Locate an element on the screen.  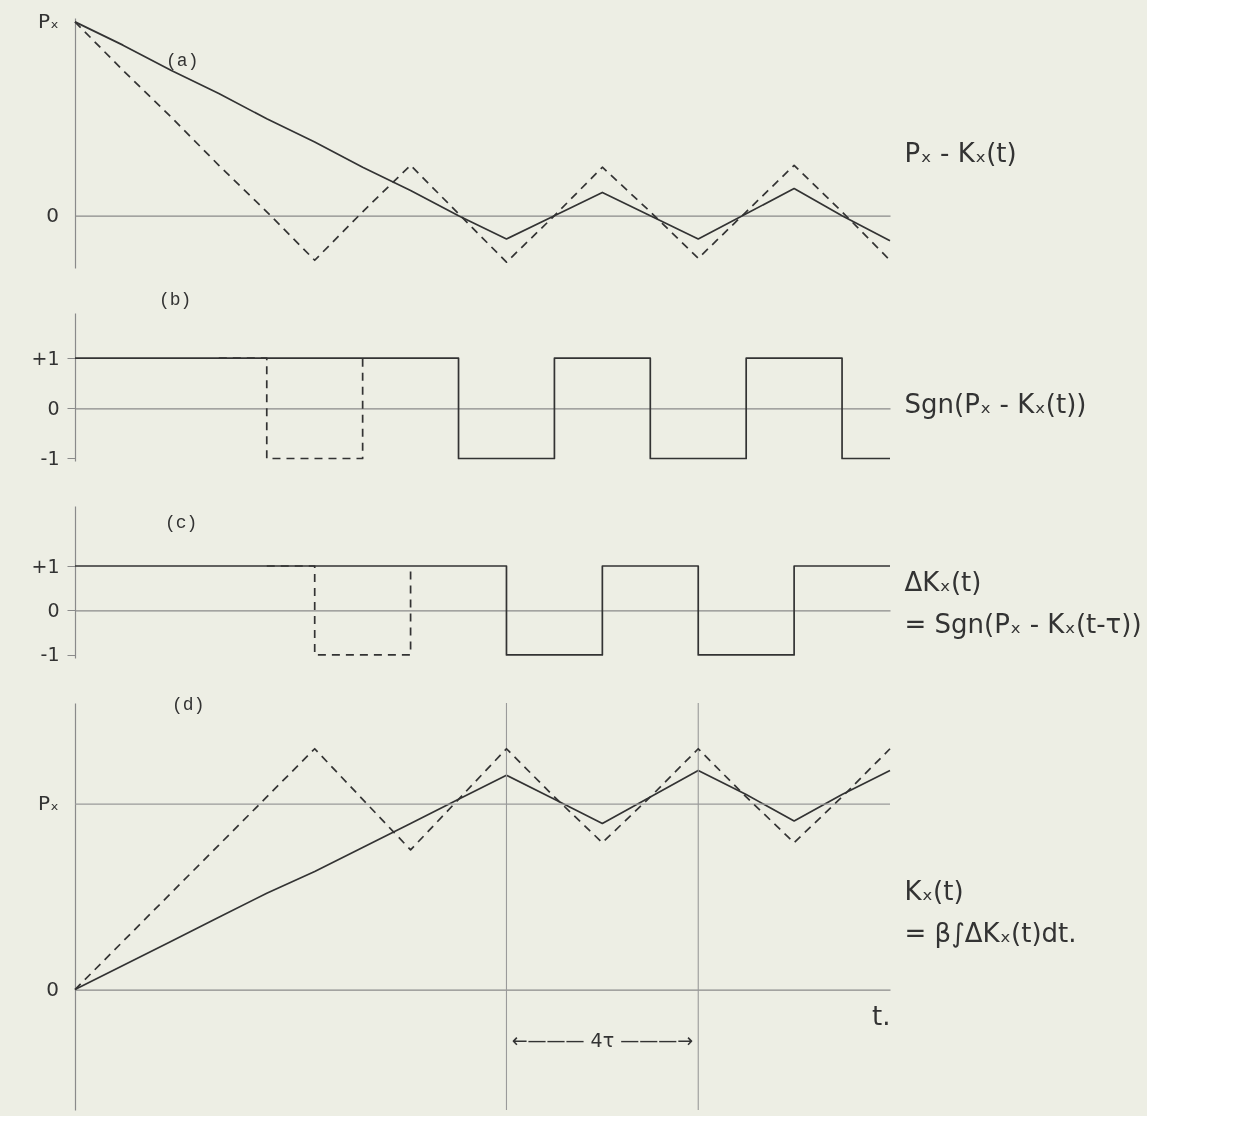
text: Pₓ is located at coordinates (48, 21).